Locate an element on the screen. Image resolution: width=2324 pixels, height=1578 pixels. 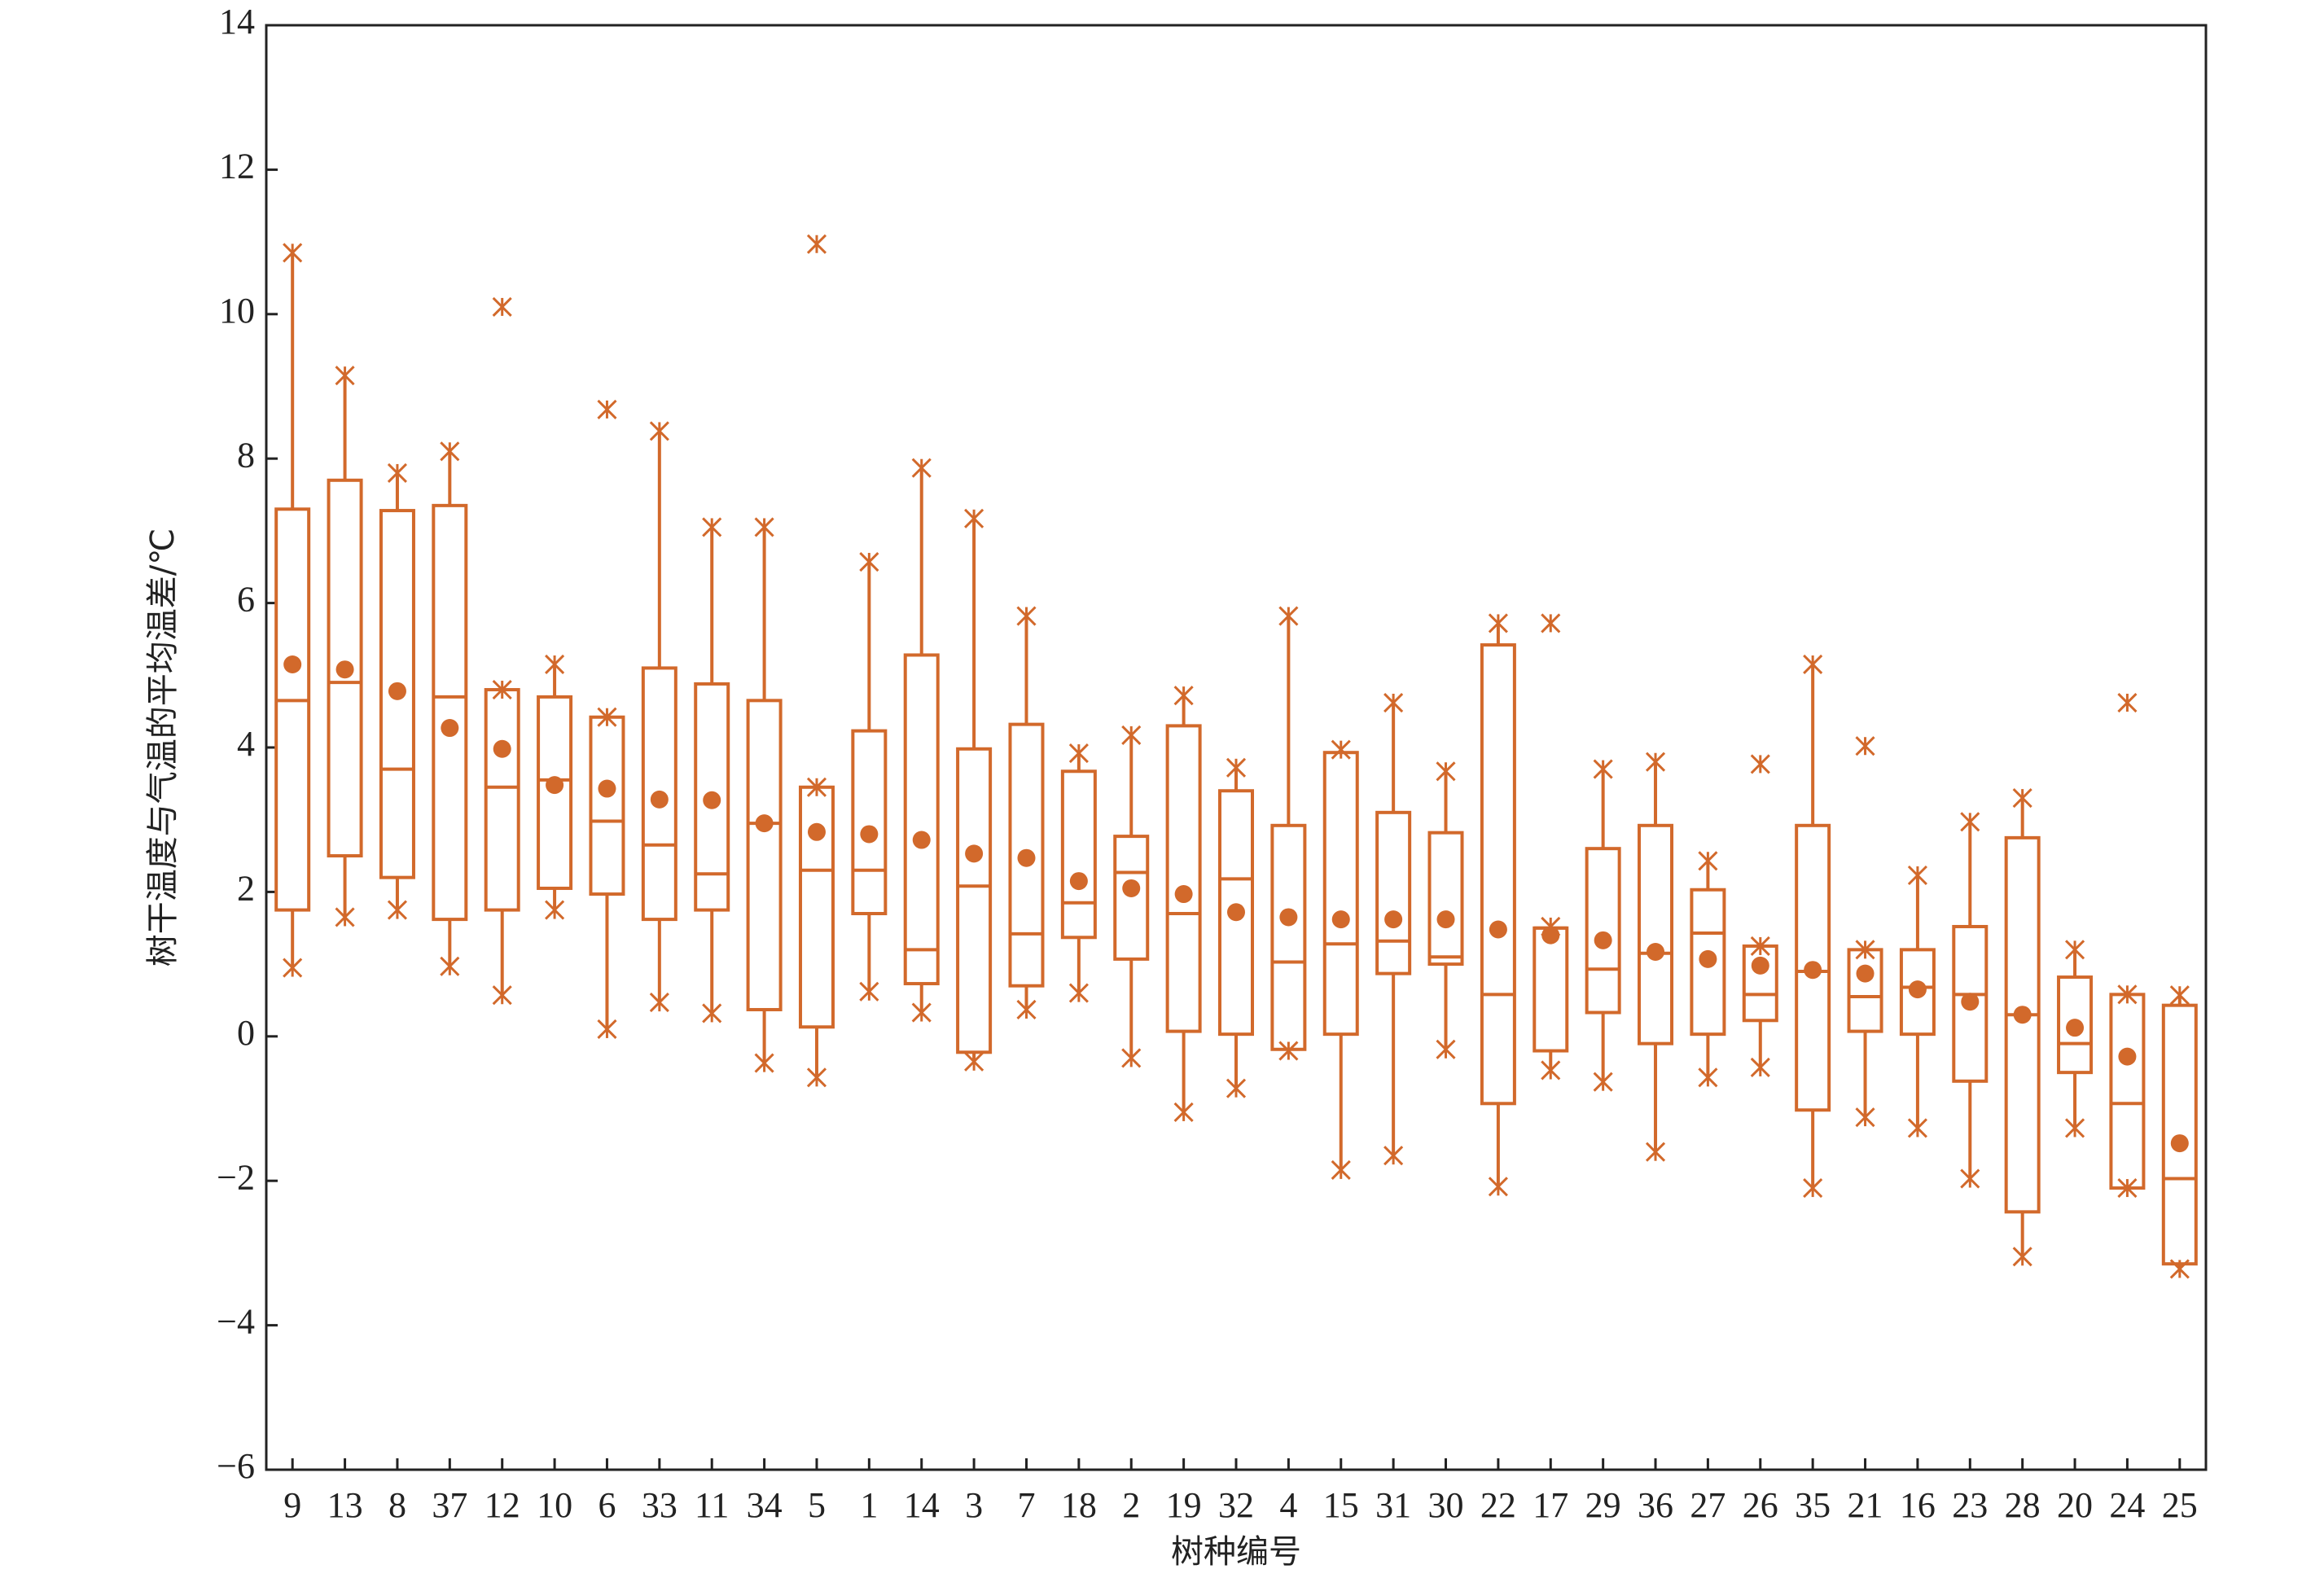
y-tick-label: −6 is located at coordinates (236, 1466).